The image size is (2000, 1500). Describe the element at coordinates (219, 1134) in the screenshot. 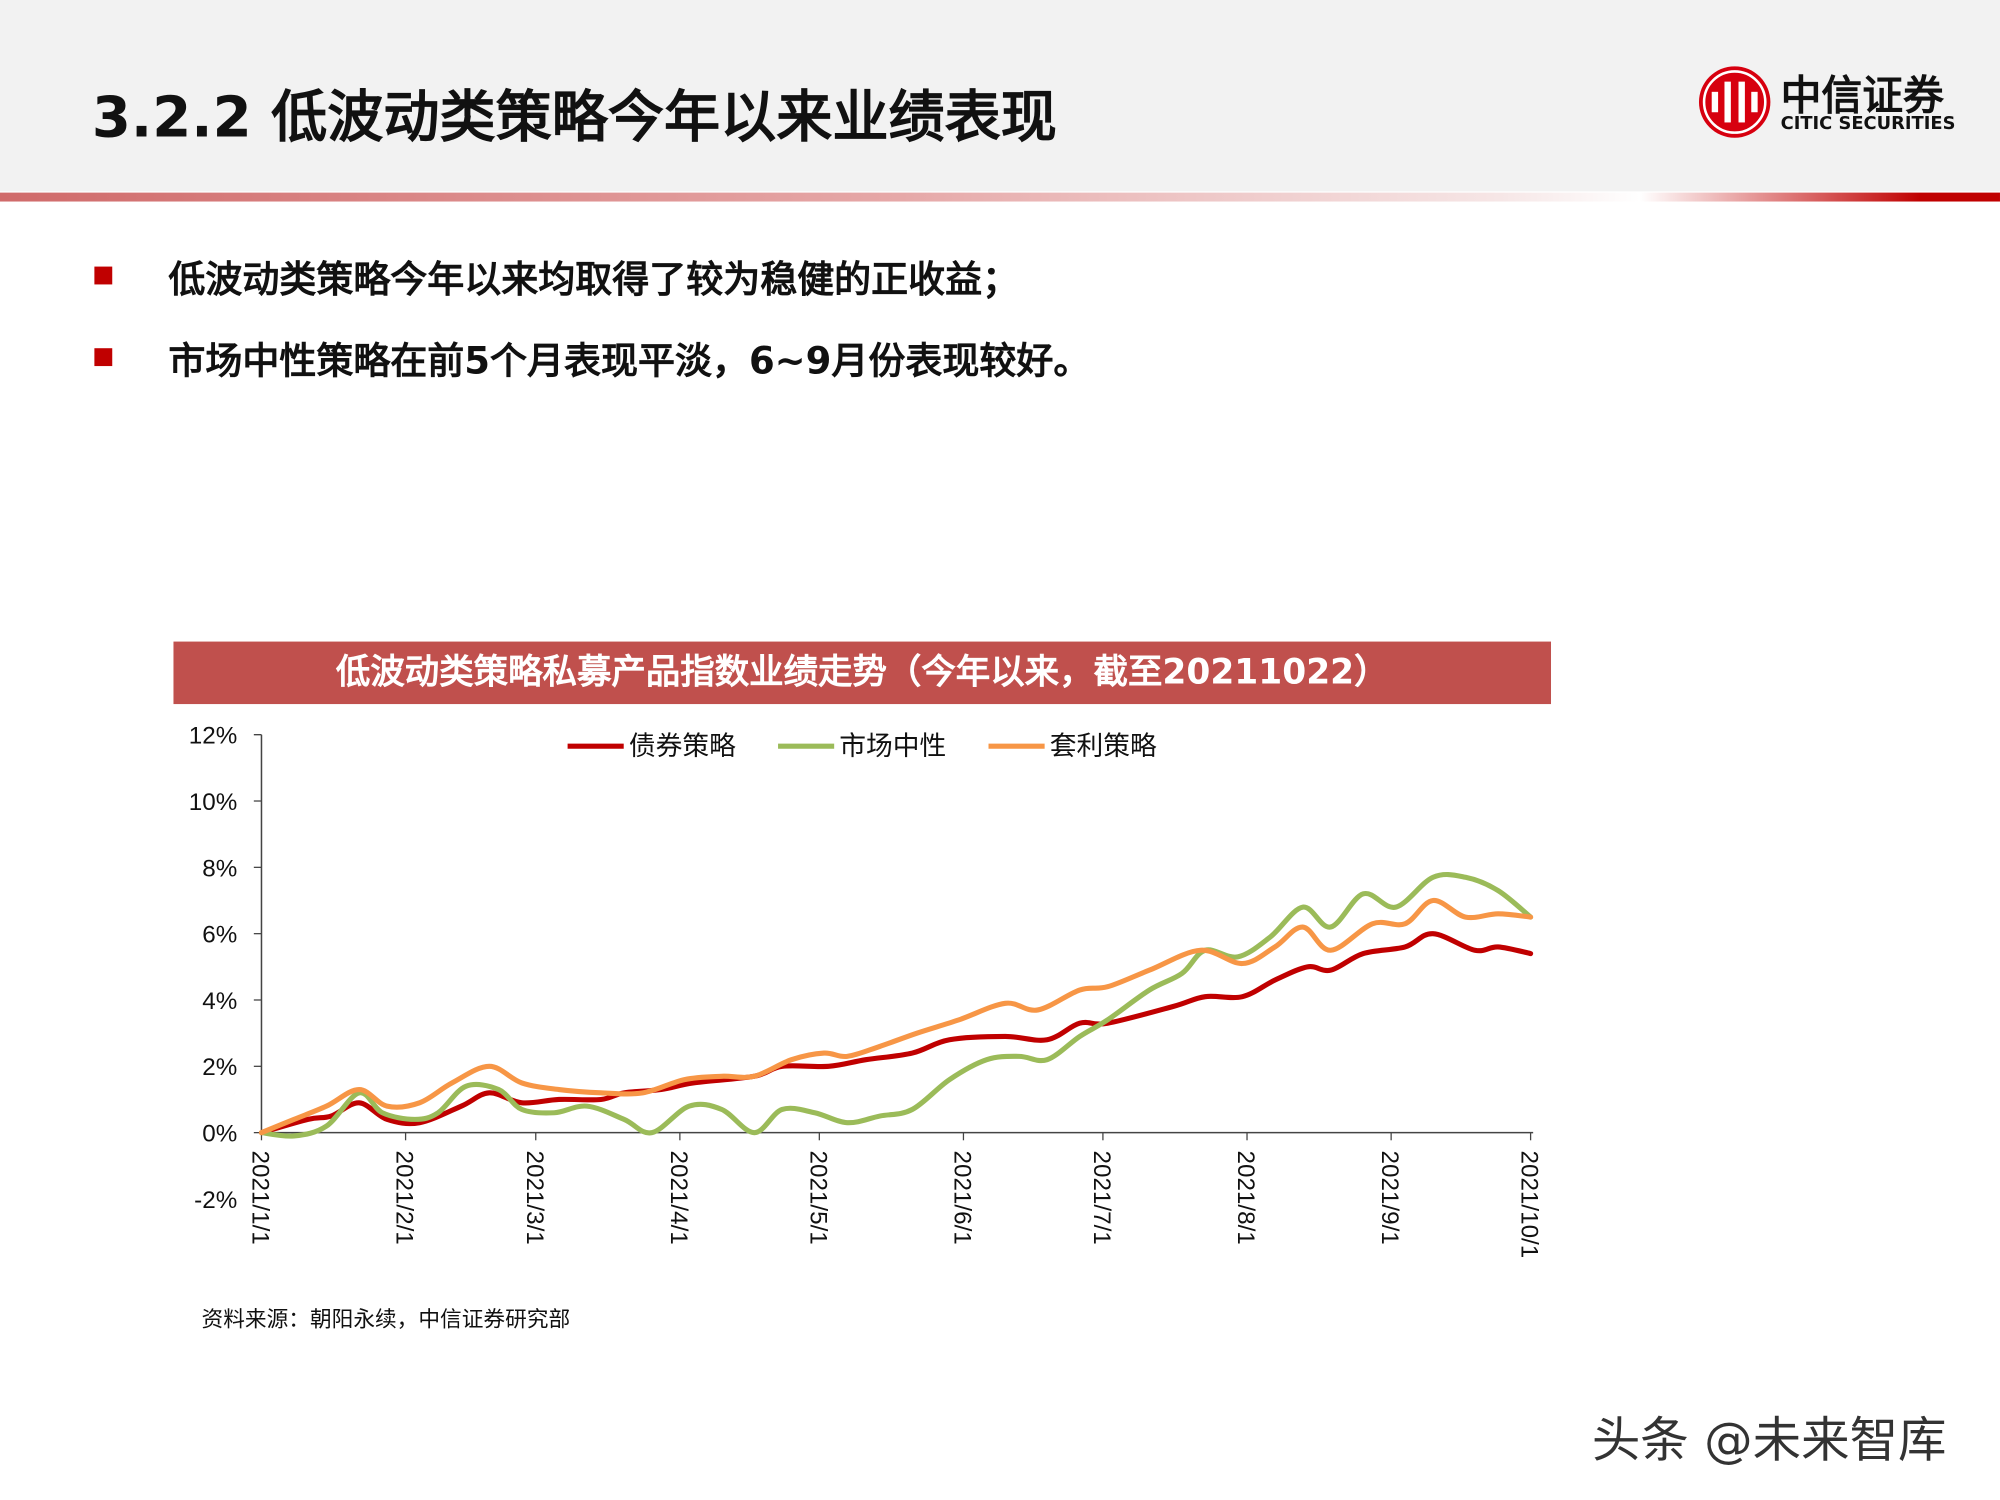

I see `y-tick-label: 0%` at that location.